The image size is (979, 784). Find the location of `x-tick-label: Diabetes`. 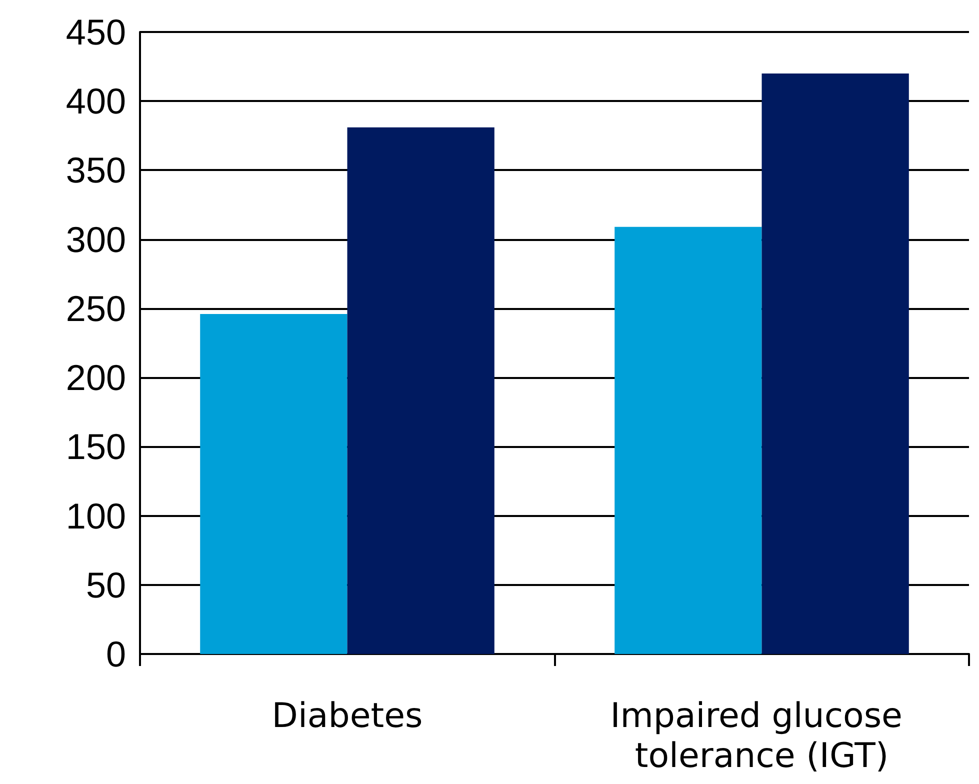

x-tick-label: Diabetes is located at coordinates (347, 716).